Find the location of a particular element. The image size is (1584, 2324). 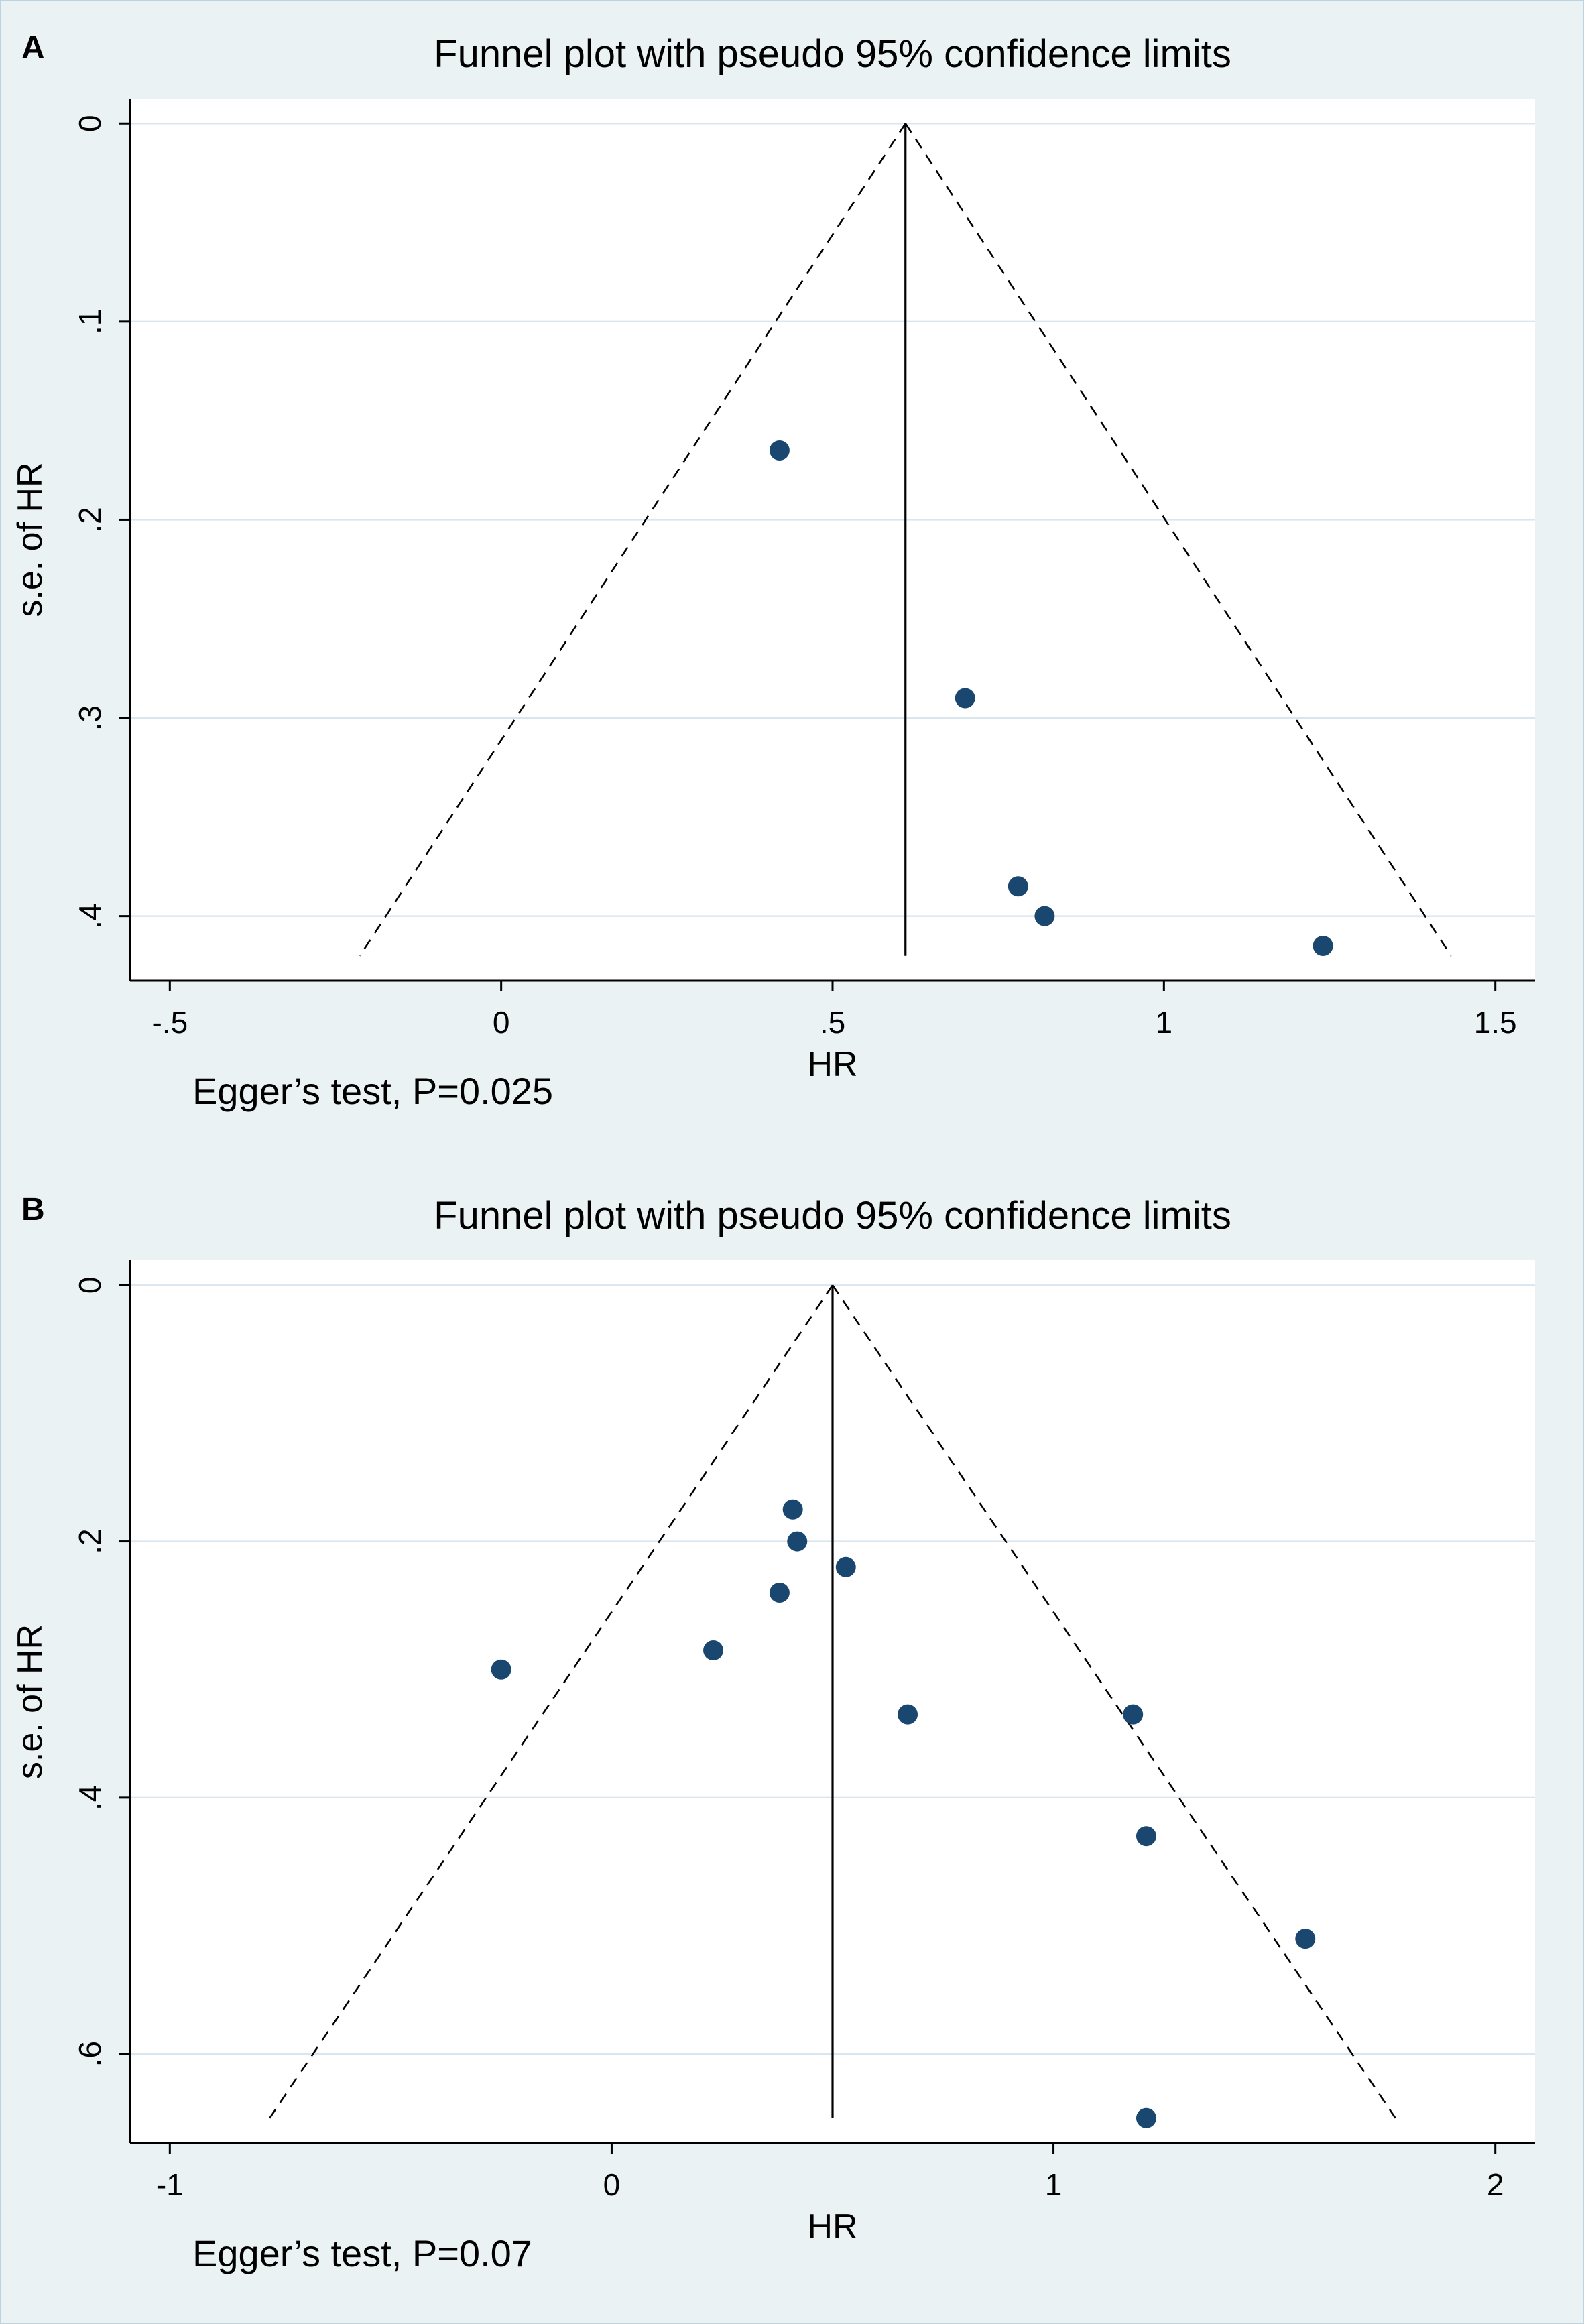

x-tick-label: 1.5 is located at coordinates (1495, 1022).